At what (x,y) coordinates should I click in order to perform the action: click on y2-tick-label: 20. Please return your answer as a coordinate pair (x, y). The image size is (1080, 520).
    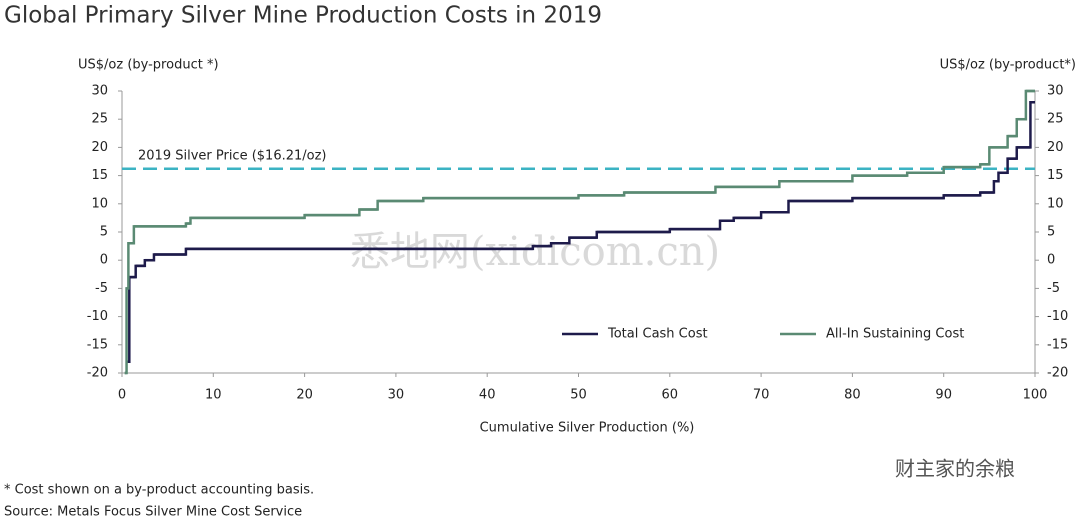
    Looking at the image, I should click on (1055, 147).